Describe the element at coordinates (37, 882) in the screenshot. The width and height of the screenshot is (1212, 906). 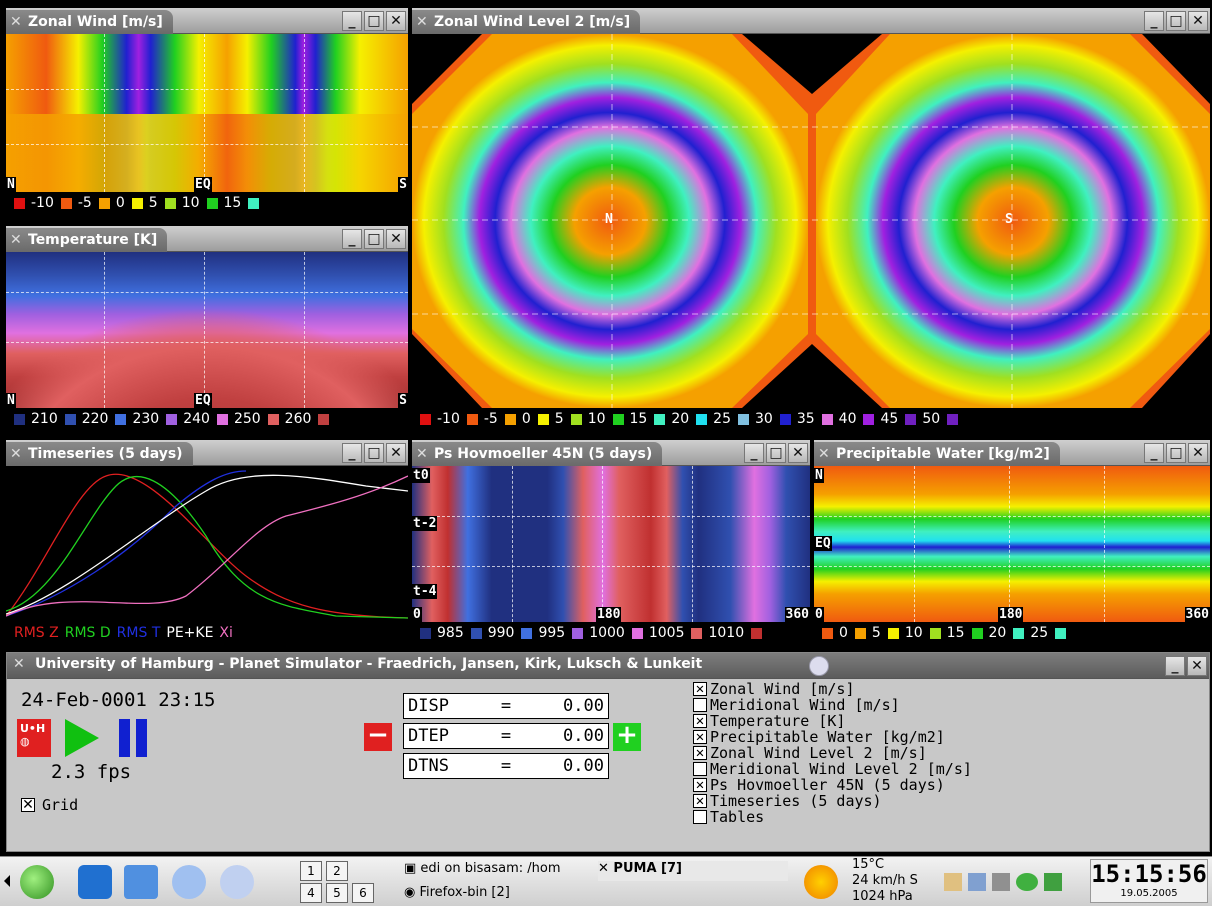
I see `suse-menu-icon` at that location.